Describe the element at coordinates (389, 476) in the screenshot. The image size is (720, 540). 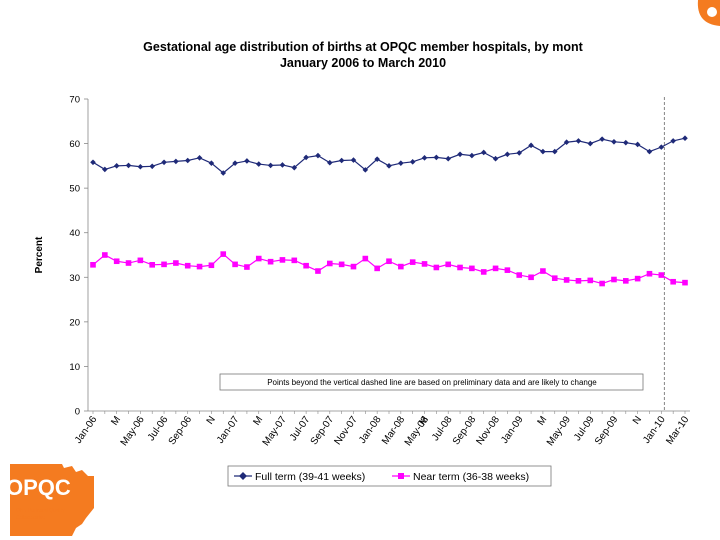
I see `legend-frame` at that location.